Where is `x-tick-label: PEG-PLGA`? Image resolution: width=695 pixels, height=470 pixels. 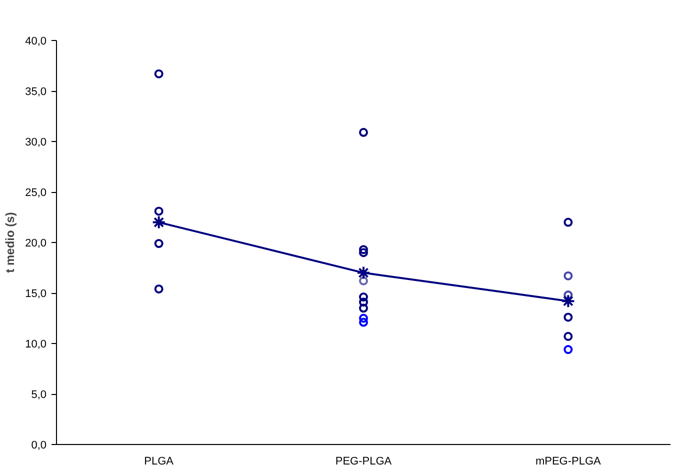
x-tick-label: PEG-PLGA is located at coordinates (363, 462).